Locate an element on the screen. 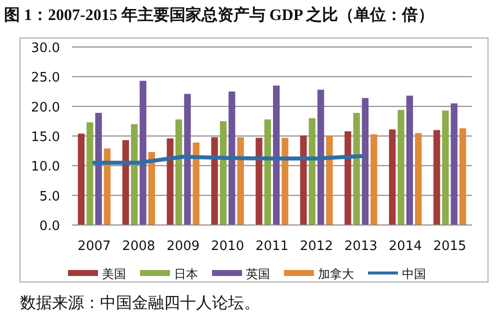  x-tick-label: 2012 is located at coordinates (316, 246).